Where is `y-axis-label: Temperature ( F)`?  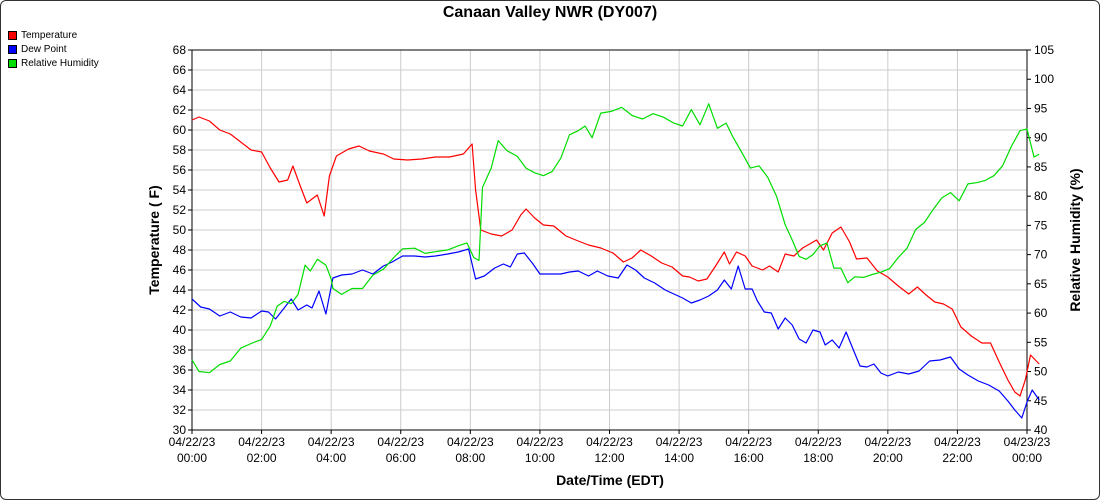
y-axis-label: Temperature ( F) is located at coordinates (154, 239).